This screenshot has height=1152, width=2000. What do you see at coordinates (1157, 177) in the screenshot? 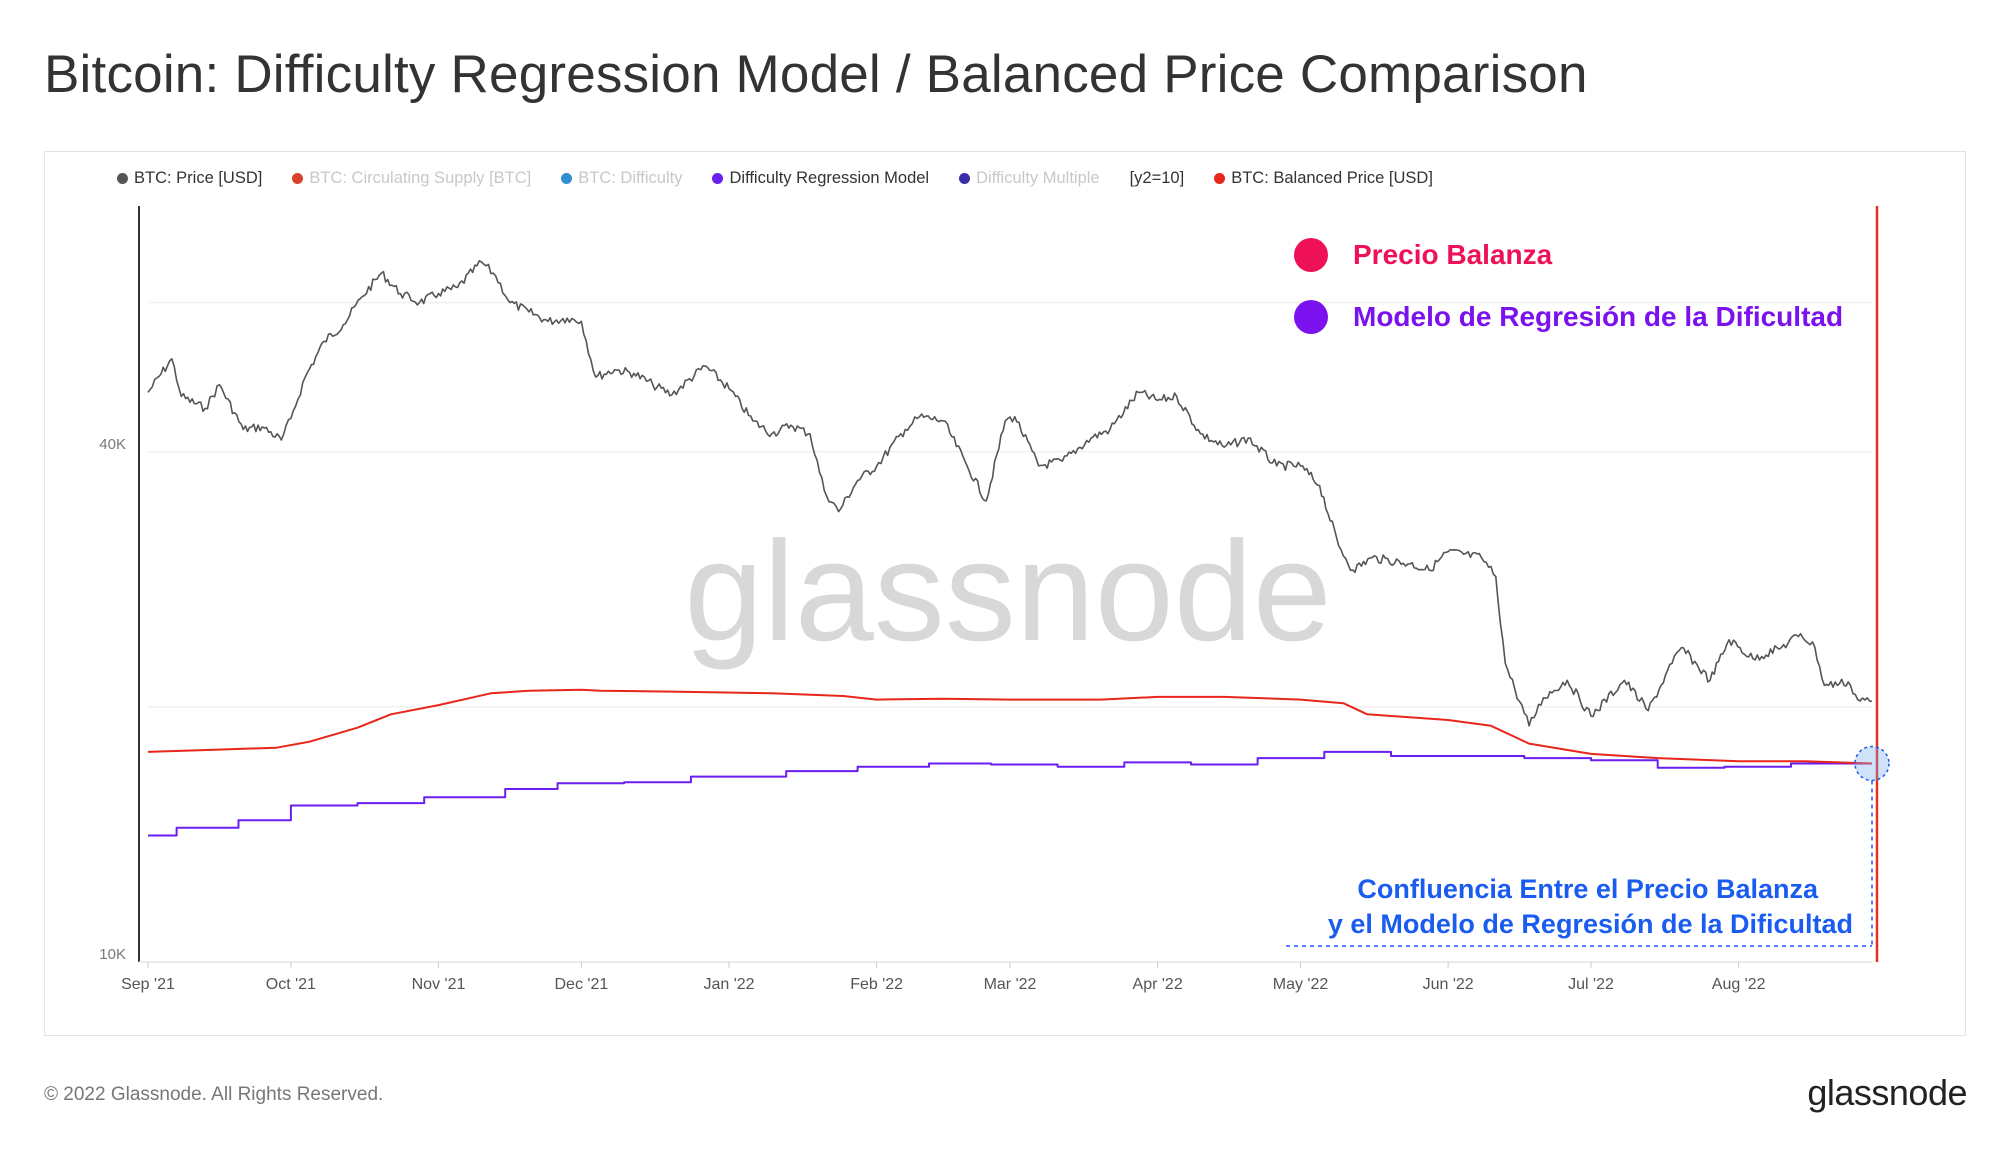
I see `legend-y2-label: [y2=10]` at bounding box center [1157, 177].